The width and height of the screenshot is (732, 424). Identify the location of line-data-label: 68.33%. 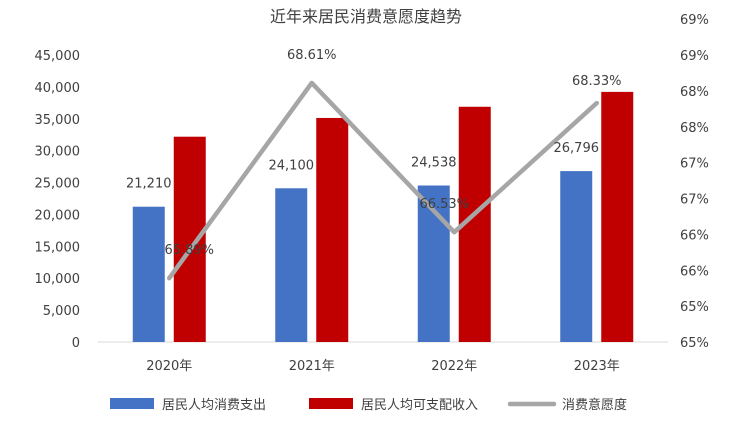
(597, 81).